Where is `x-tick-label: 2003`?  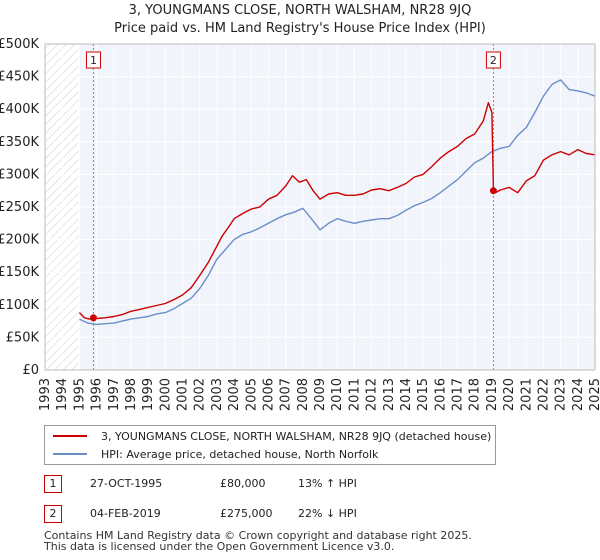
x-tick-label: 2003 is located at coordinates (217, 394).